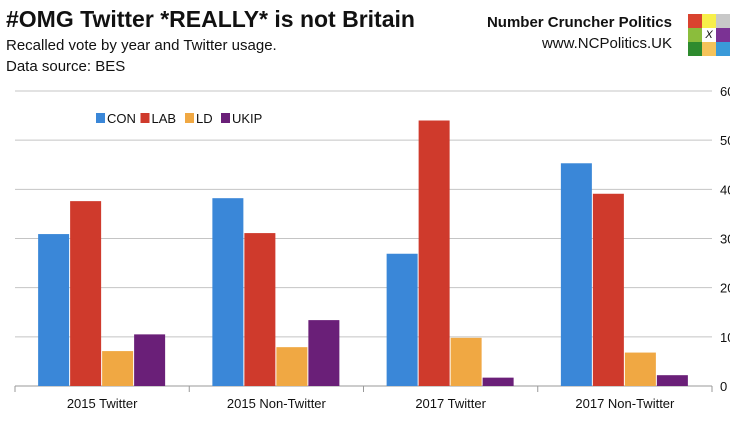  I want to click on brand-name: Number Cruncher Politics, so click(579, 22).